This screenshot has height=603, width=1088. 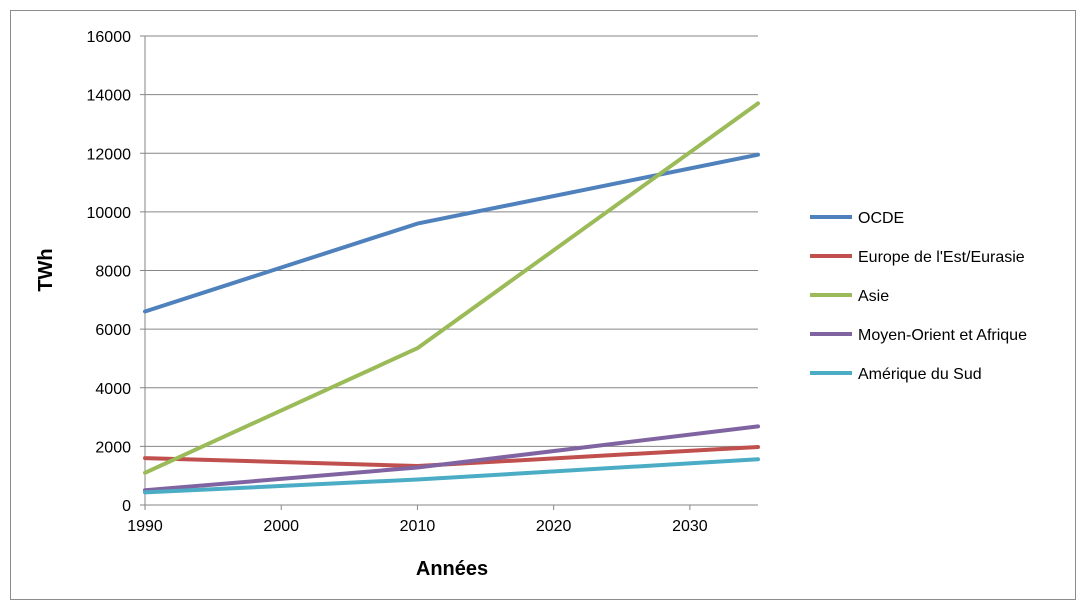 I want to click on x-tick-labels: 1990 2000 2010 2020 2030, so click(x=417, y=526).